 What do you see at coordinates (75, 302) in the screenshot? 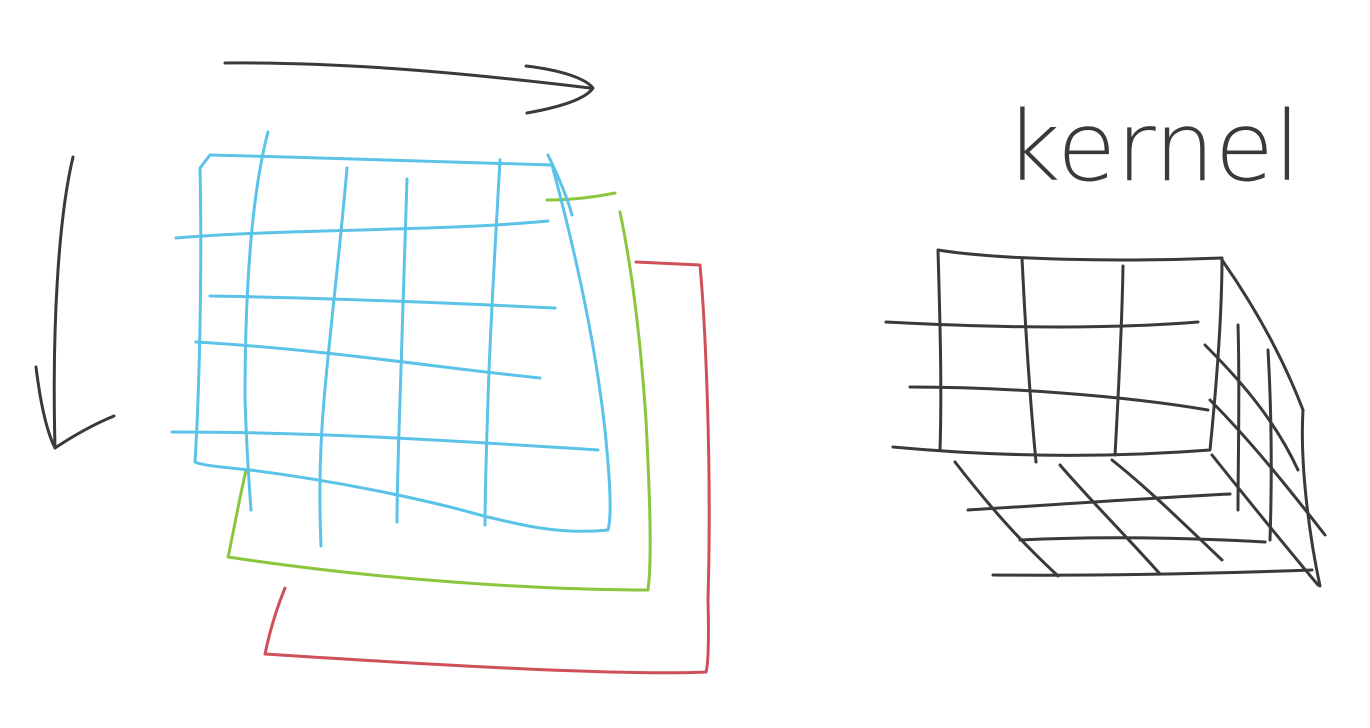
I see `arrow-down-icon` at bounding box center [75, 302].